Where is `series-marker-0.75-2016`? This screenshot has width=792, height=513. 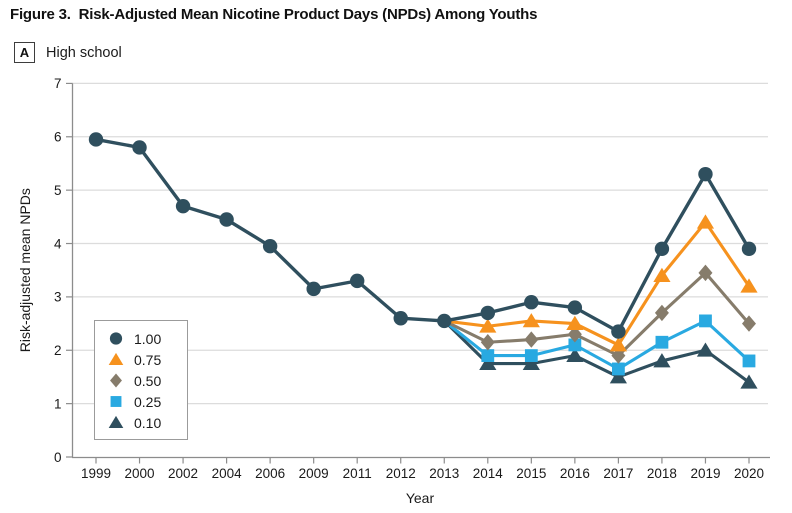 series-marker-0.75-2016 is located at coordinates (575, 322).